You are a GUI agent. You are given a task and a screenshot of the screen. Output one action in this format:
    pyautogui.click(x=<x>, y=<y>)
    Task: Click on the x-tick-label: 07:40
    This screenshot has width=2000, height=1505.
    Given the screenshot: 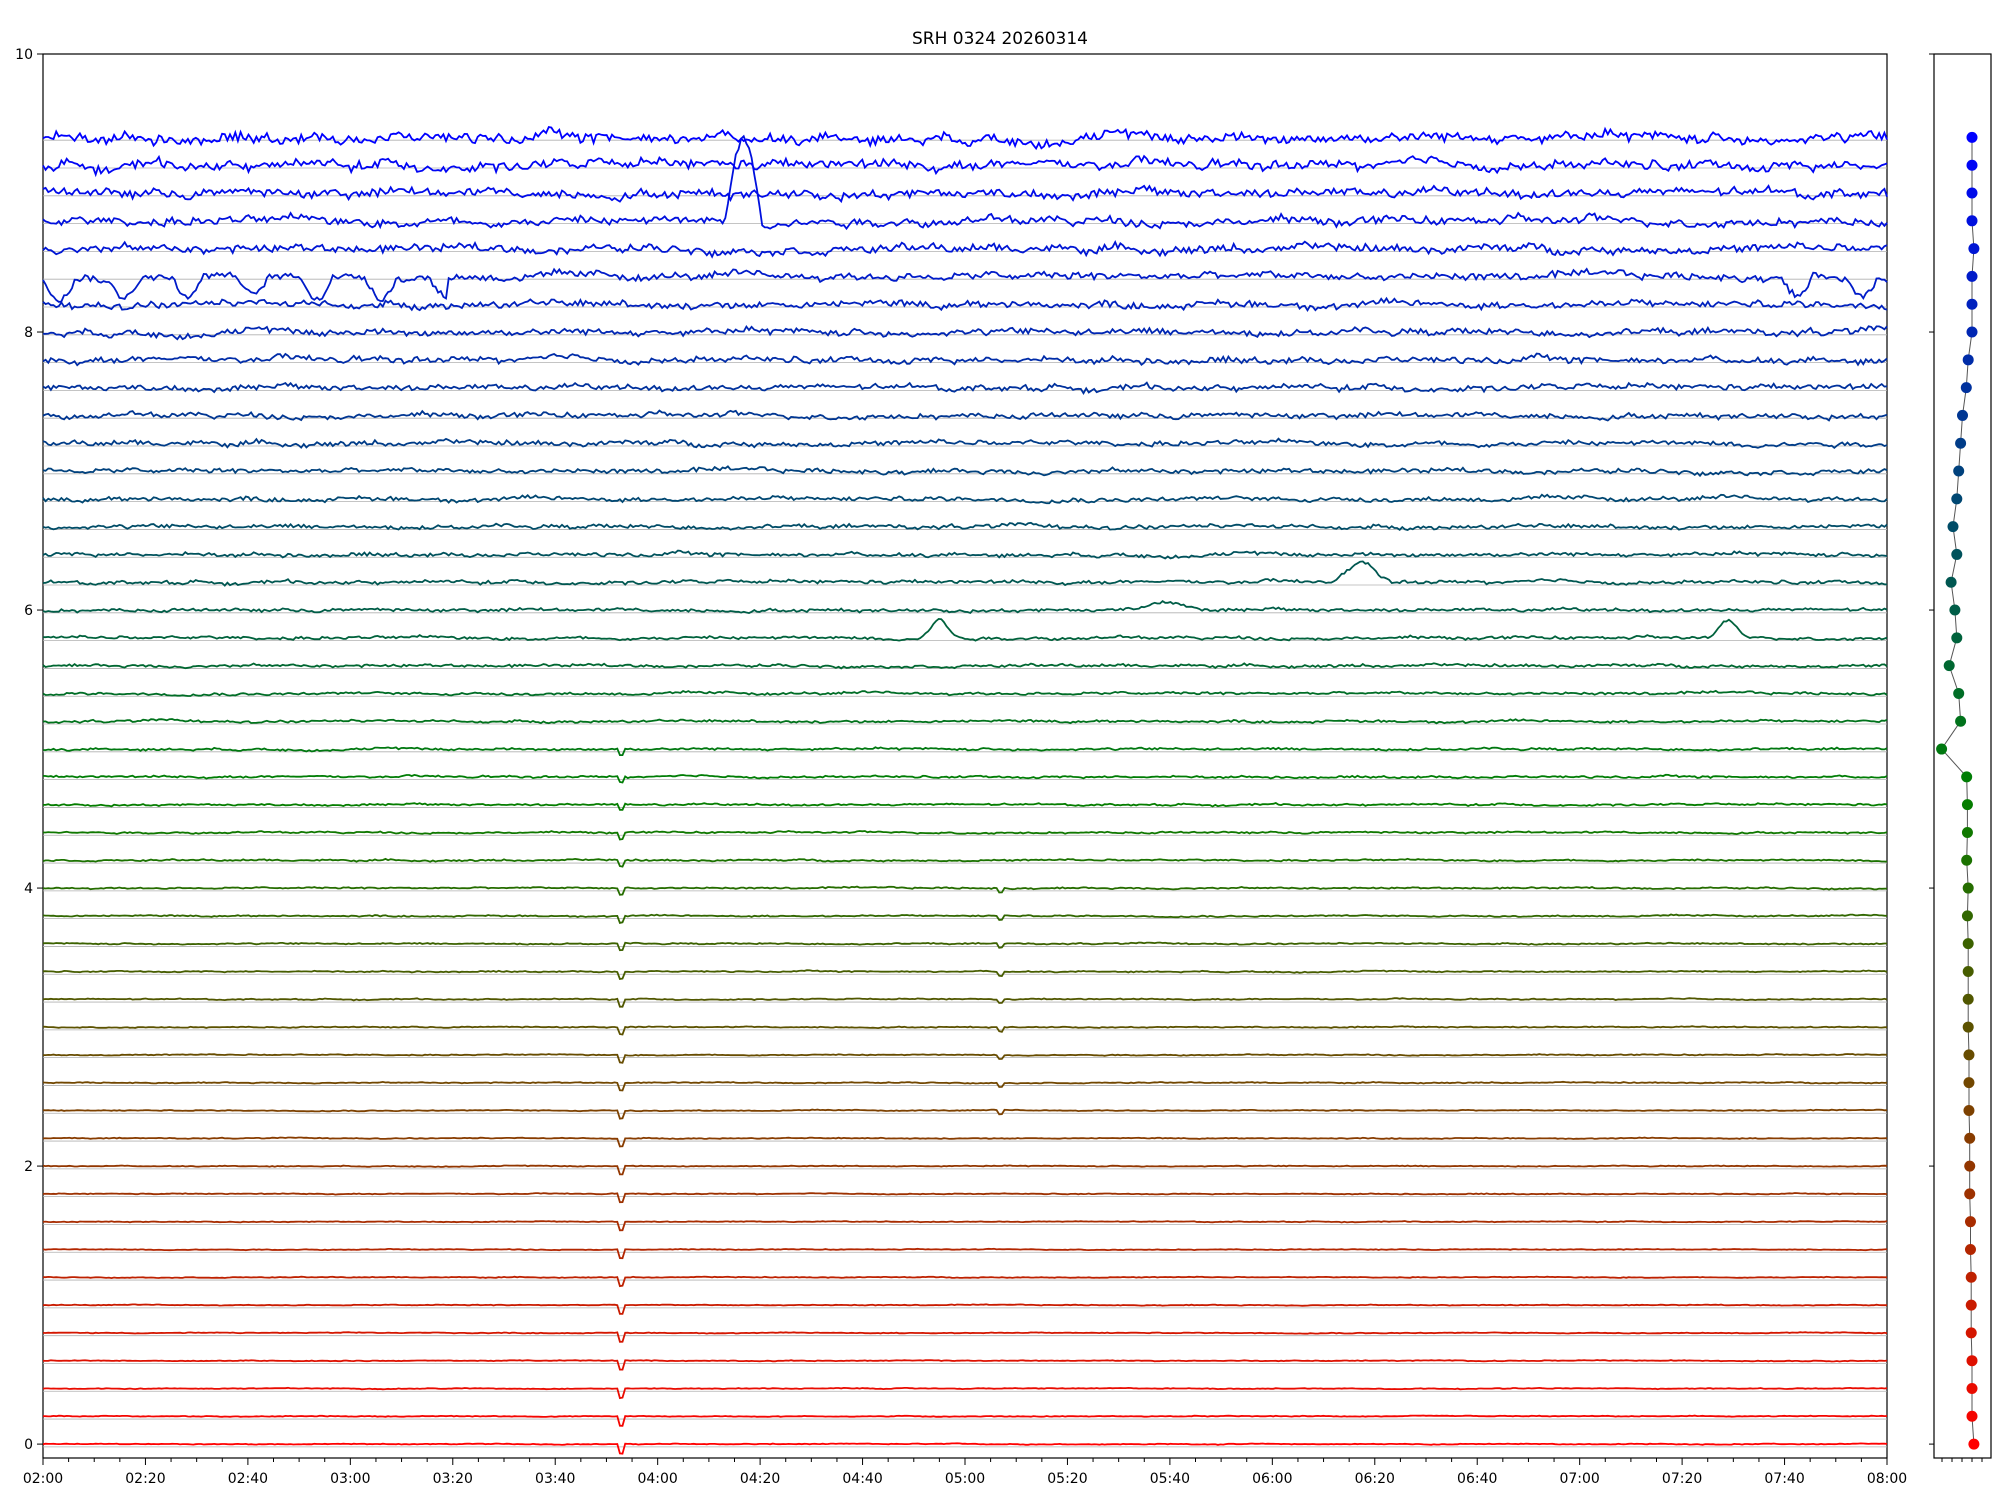 What is the action you would take?
    pyautogui.click(x=1784, y=1479)
    